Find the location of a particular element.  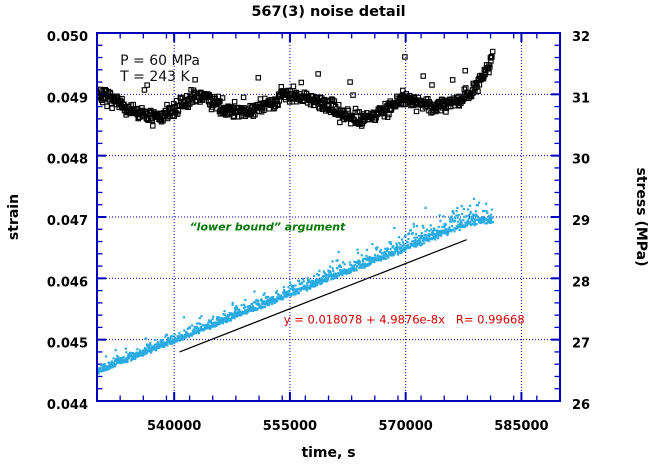

annotation-lower-bound: “lower bound” argument is located at coordinates (267, 227).